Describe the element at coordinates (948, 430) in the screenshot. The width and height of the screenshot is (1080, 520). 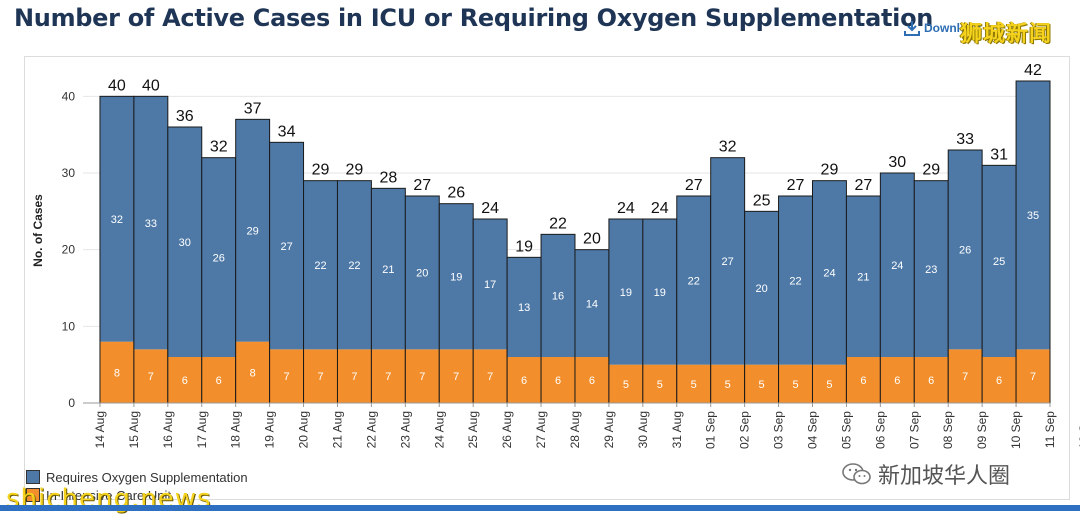
I see `x-tick-label: 08 Sep` at that location.